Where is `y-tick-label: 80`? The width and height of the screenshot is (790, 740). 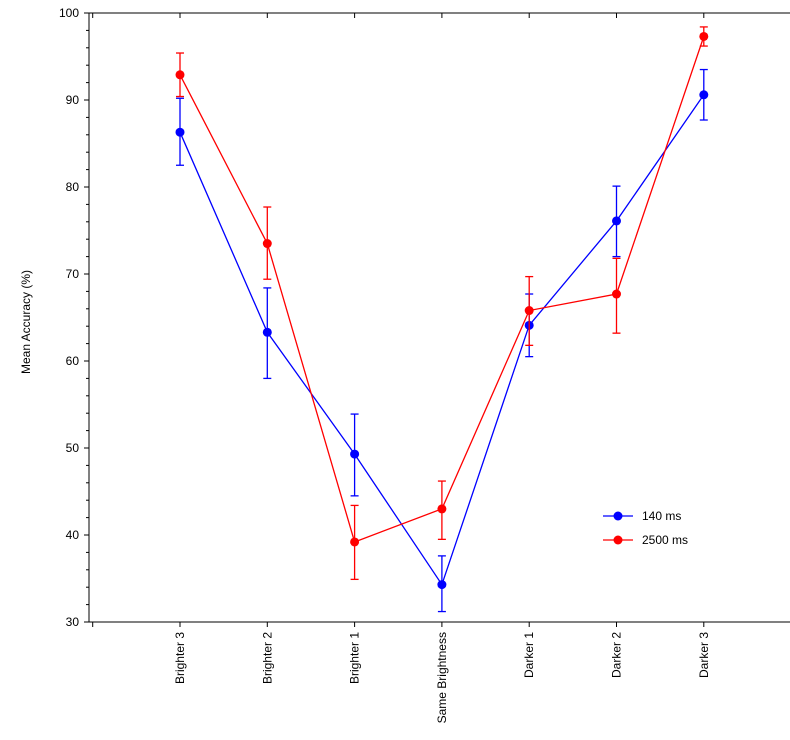 y-tick-label: 80 is located at coordinates (73, 187).